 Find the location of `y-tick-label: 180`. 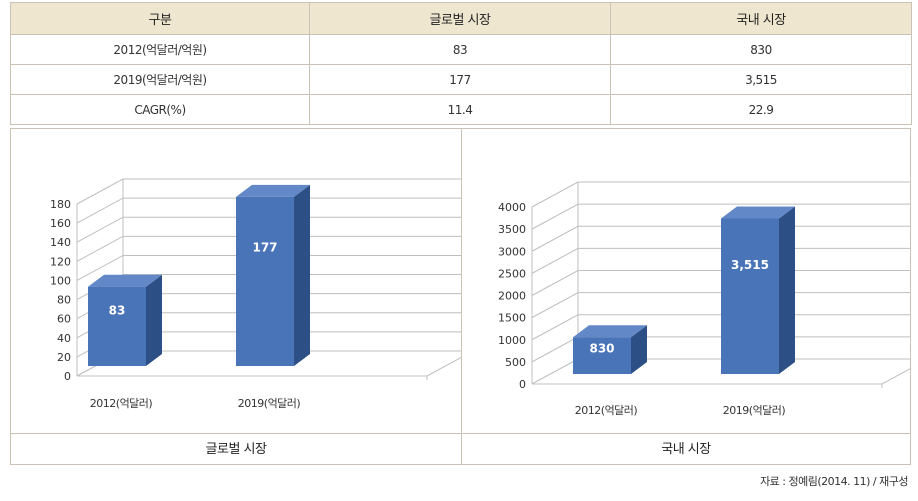

y-tick-label: 180 is located at coordinates (60, 204).